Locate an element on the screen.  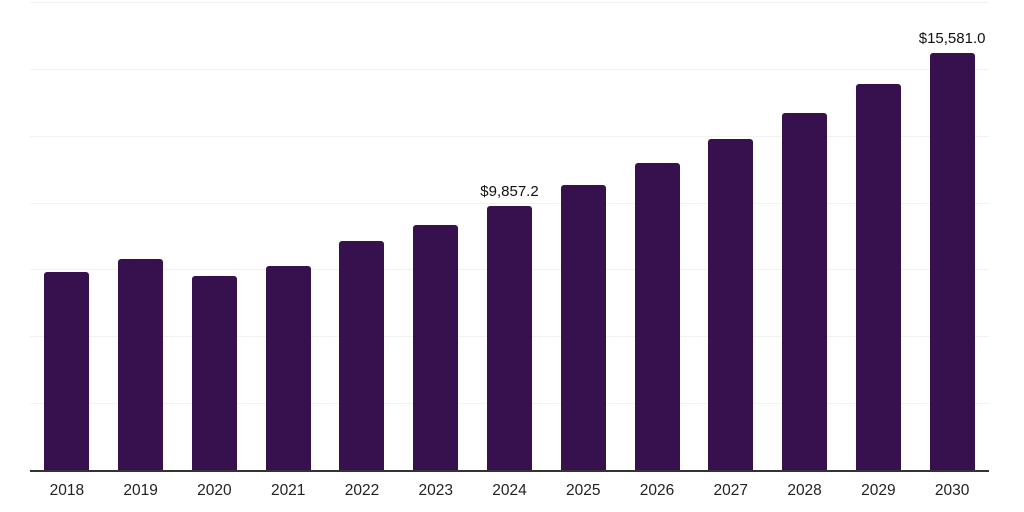
x-tick-2023: 2023 is located at coordinates (435, 490).